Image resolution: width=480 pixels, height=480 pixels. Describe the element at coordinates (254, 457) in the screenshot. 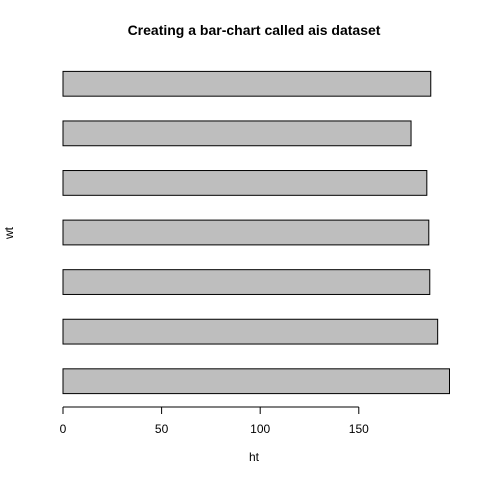

I see `x-axis-label: ht` at that location.